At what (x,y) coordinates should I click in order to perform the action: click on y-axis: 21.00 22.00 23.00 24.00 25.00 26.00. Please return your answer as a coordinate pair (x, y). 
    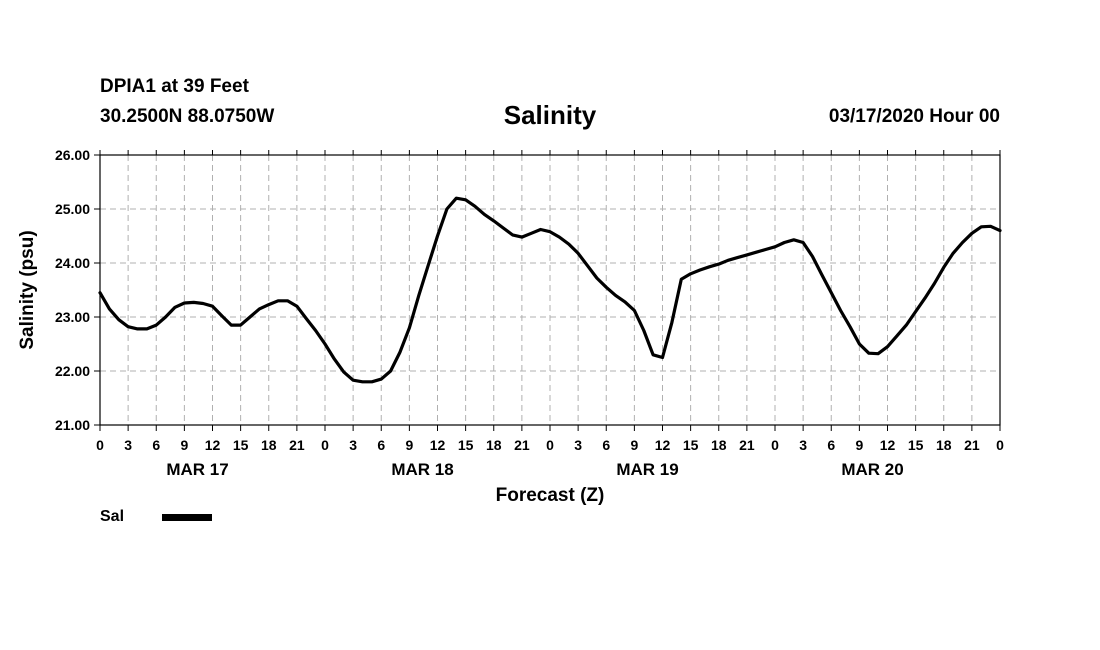
    Looking at the image, I should click on (77, 290).